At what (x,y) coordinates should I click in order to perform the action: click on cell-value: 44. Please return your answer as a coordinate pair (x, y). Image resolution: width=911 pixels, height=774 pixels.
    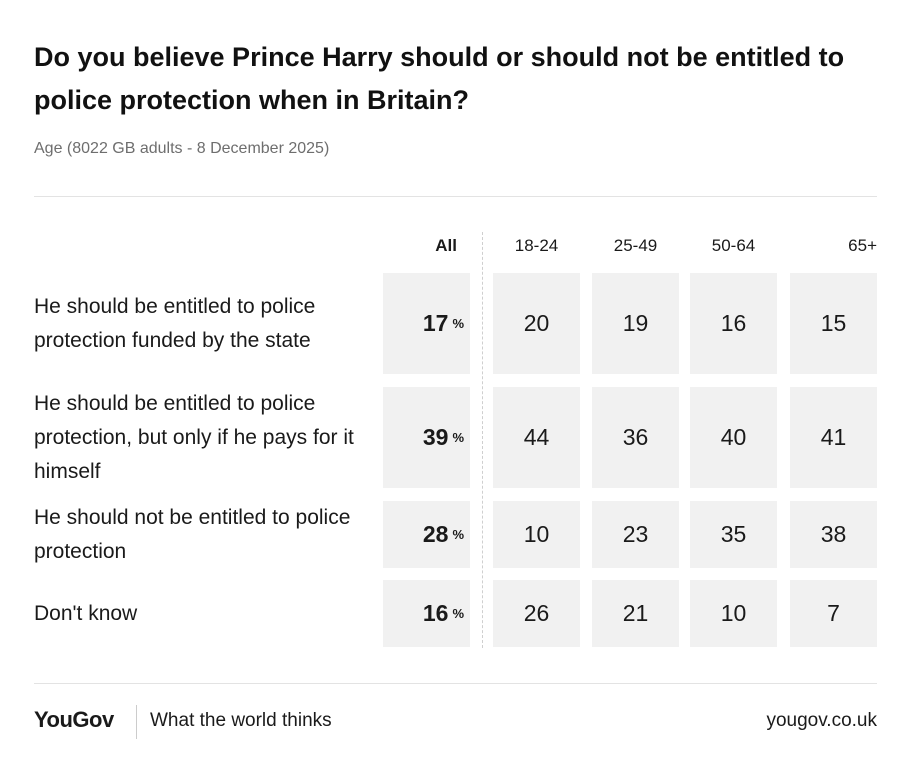
    Looking at the image, I should click on (536, 437).